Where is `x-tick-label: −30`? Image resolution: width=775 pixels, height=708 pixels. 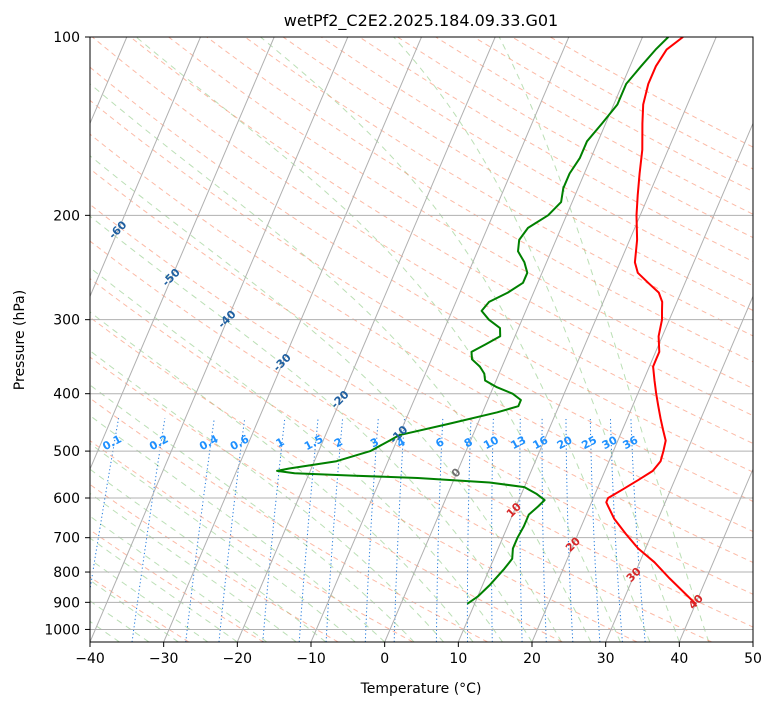 x-tick-label: −30 is located at coordinates (164, 659).